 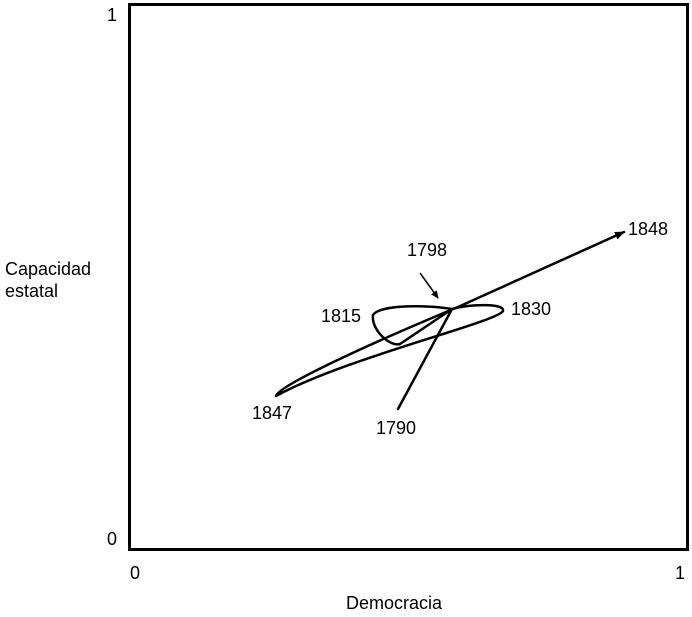 I want to click on y-axis-label-line-1: Capacidad, so click(x=48, y=269).